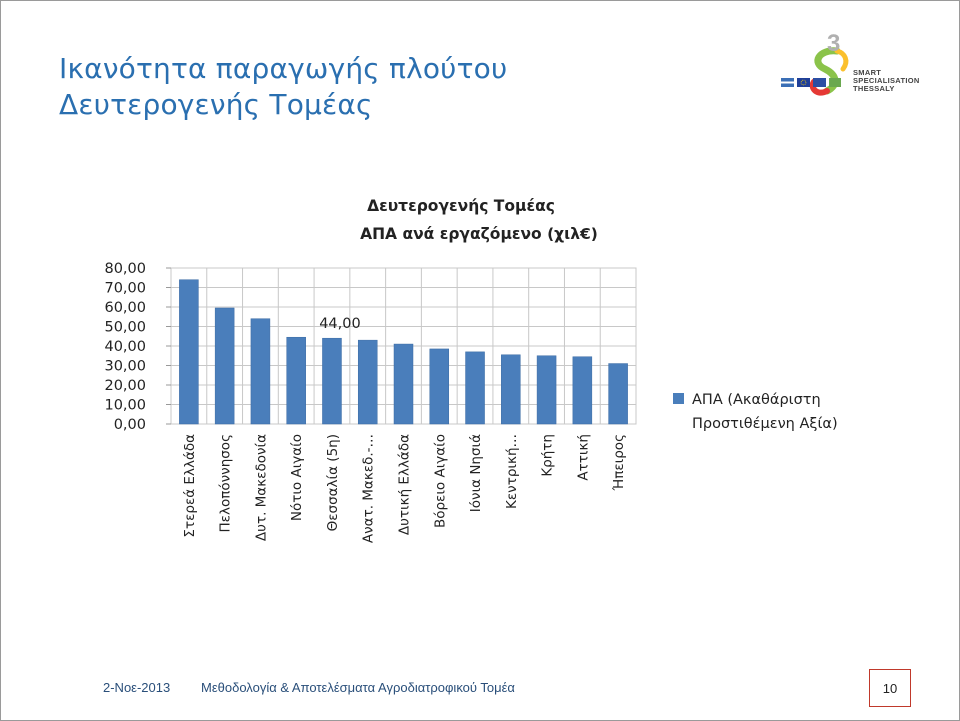 This screenshot has height=721, width=960. What do you see at coordinates (125, 328) in the screenshot?
I see `y-tick-label: 50,00` at bounding box center [125, 328].